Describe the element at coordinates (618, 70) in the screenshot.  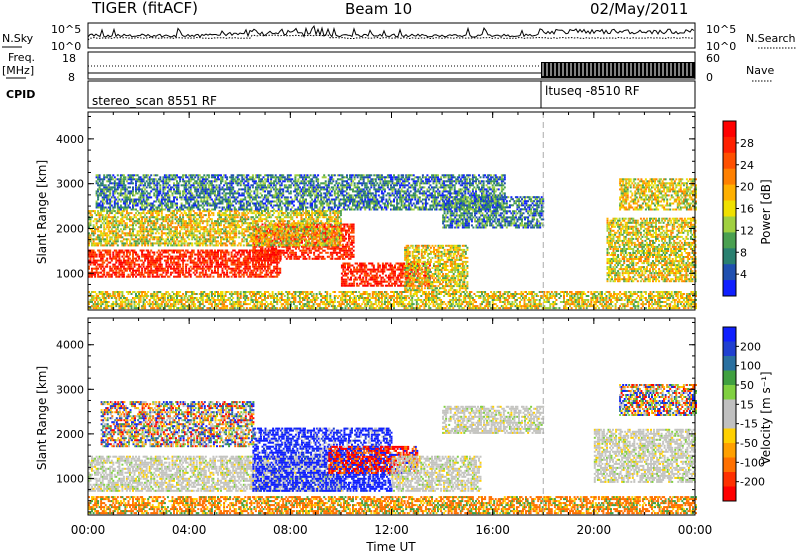
I see `ltuseq-freq-block` at that location.